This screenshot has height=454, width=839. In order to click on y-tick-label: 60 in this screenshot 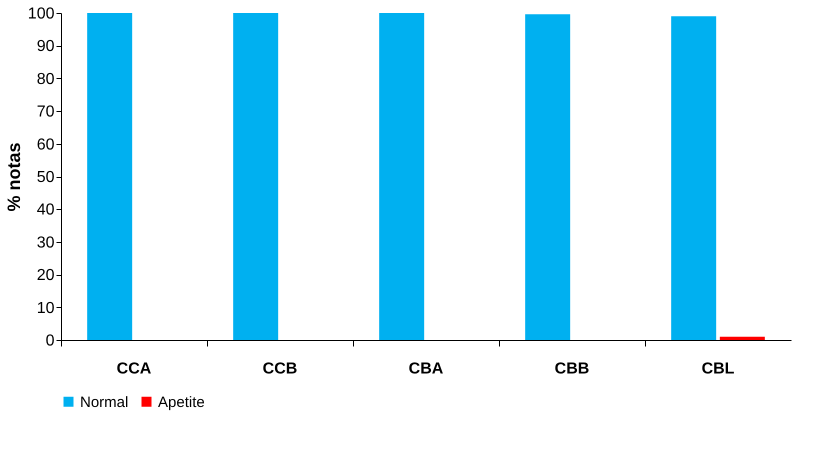, I will do `click(45, 145)`.